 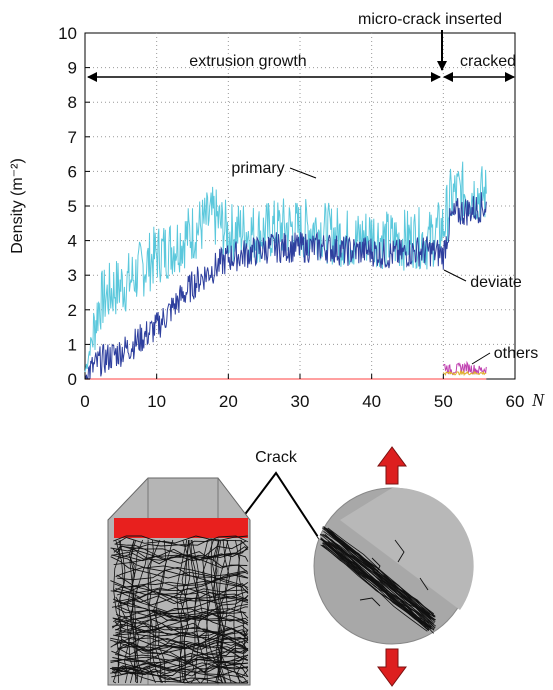 What do you see at coordinates (72, 137) in the screenshot?
I see `y-tick-label: 7` at bounding box center [72, 137].